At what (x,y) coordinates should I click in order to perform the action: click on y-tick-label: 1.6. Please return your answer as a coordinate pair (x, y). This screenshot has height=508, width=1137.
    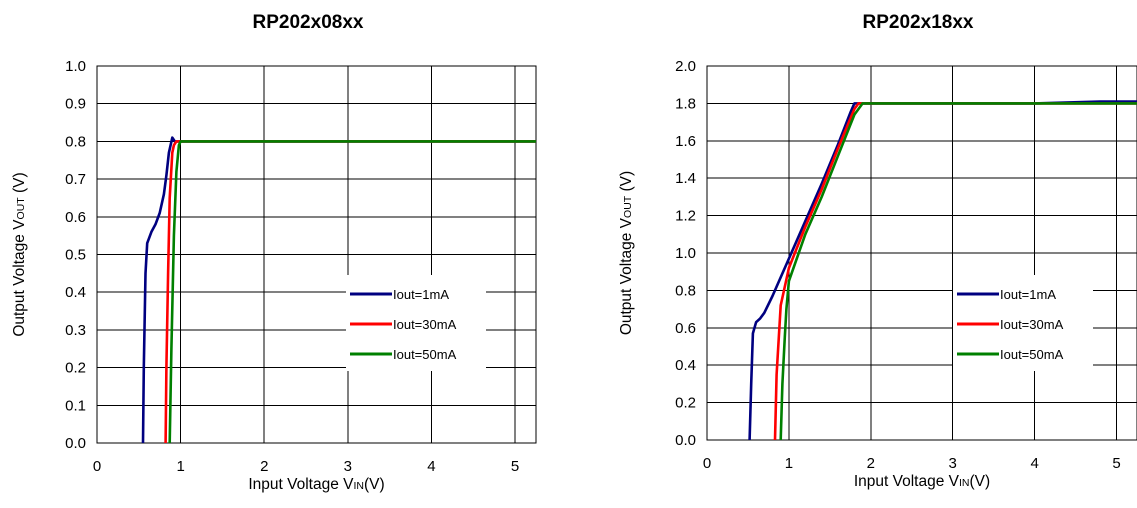
    Looking at the image, I should click on (685, 141).